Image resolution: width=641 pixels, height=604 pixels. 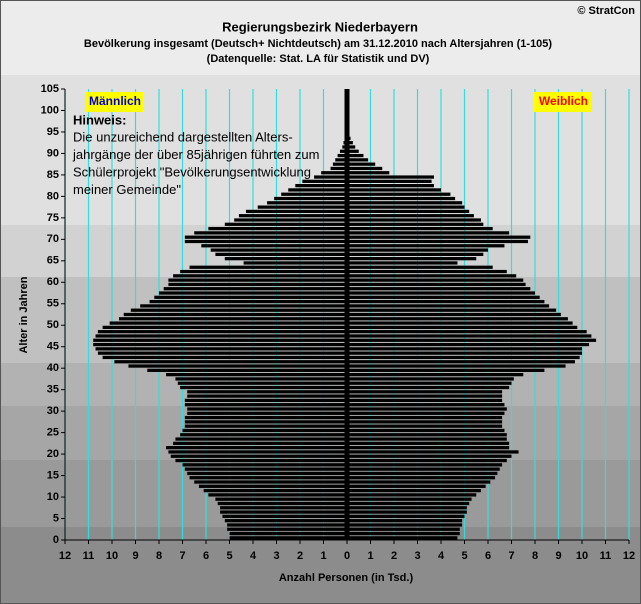 I want to click on y-tick-label: 90, so click(x=53, y=153).